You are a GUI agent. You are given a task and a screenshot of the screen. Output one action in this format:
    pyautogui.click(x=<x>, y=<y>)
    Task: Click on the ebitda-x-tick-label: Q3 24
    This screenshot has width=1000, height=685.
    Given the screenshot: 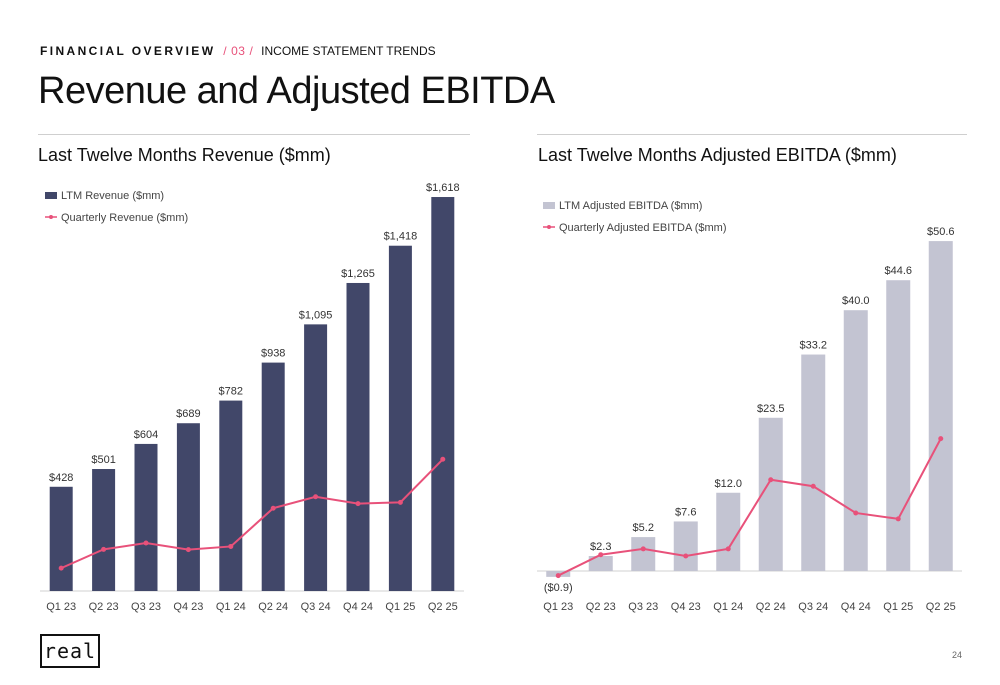 What is the action you would take?
    pyautogui.click(x=813, y=607)
    